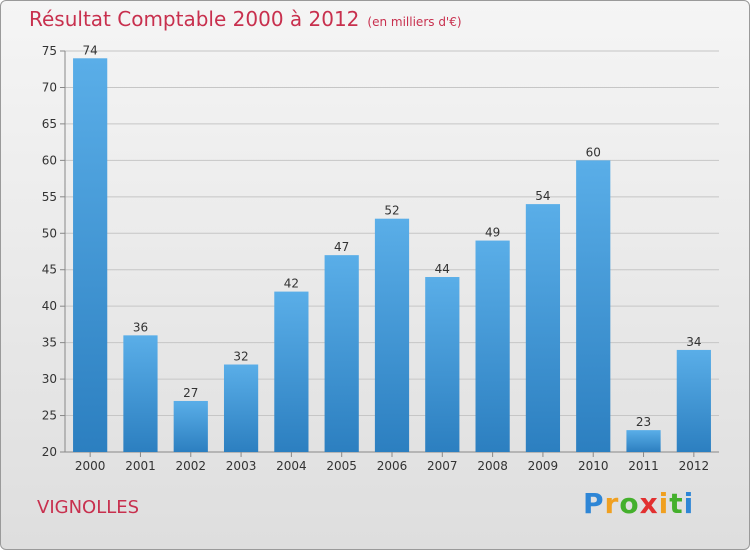 The width and height of the screenshot is (750, 550). What do you see at coordinates (49, 416) in the screenshot?
I see `y-tick-label: 25` at bounding box center [49, 416].